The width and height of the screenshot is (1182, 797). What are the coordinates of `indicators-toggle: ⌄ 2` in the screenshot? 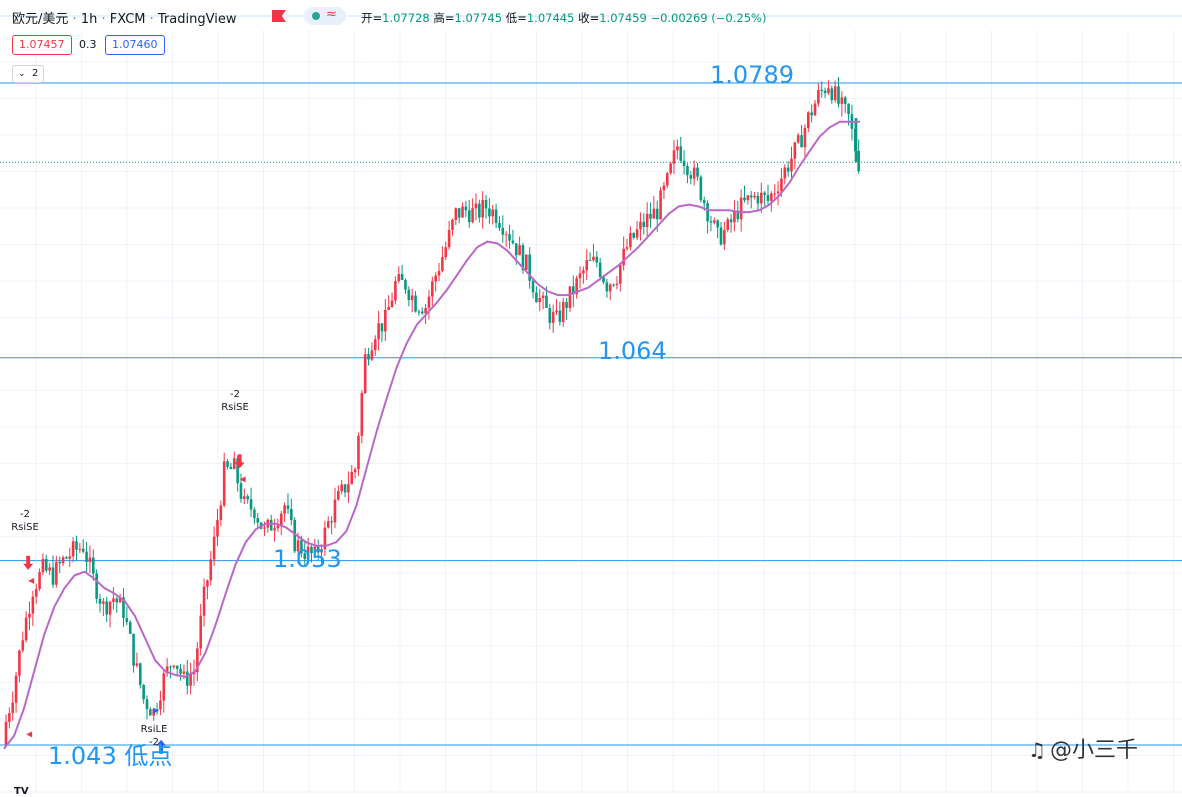 It's located at (28, 74).